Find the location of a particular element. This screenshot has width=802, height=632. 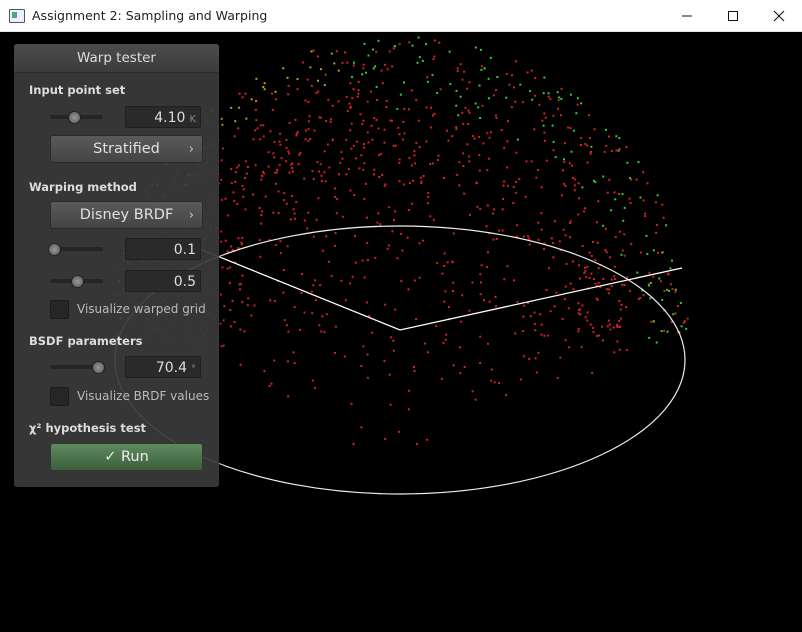

close-button is located at coordinates (779, 15).